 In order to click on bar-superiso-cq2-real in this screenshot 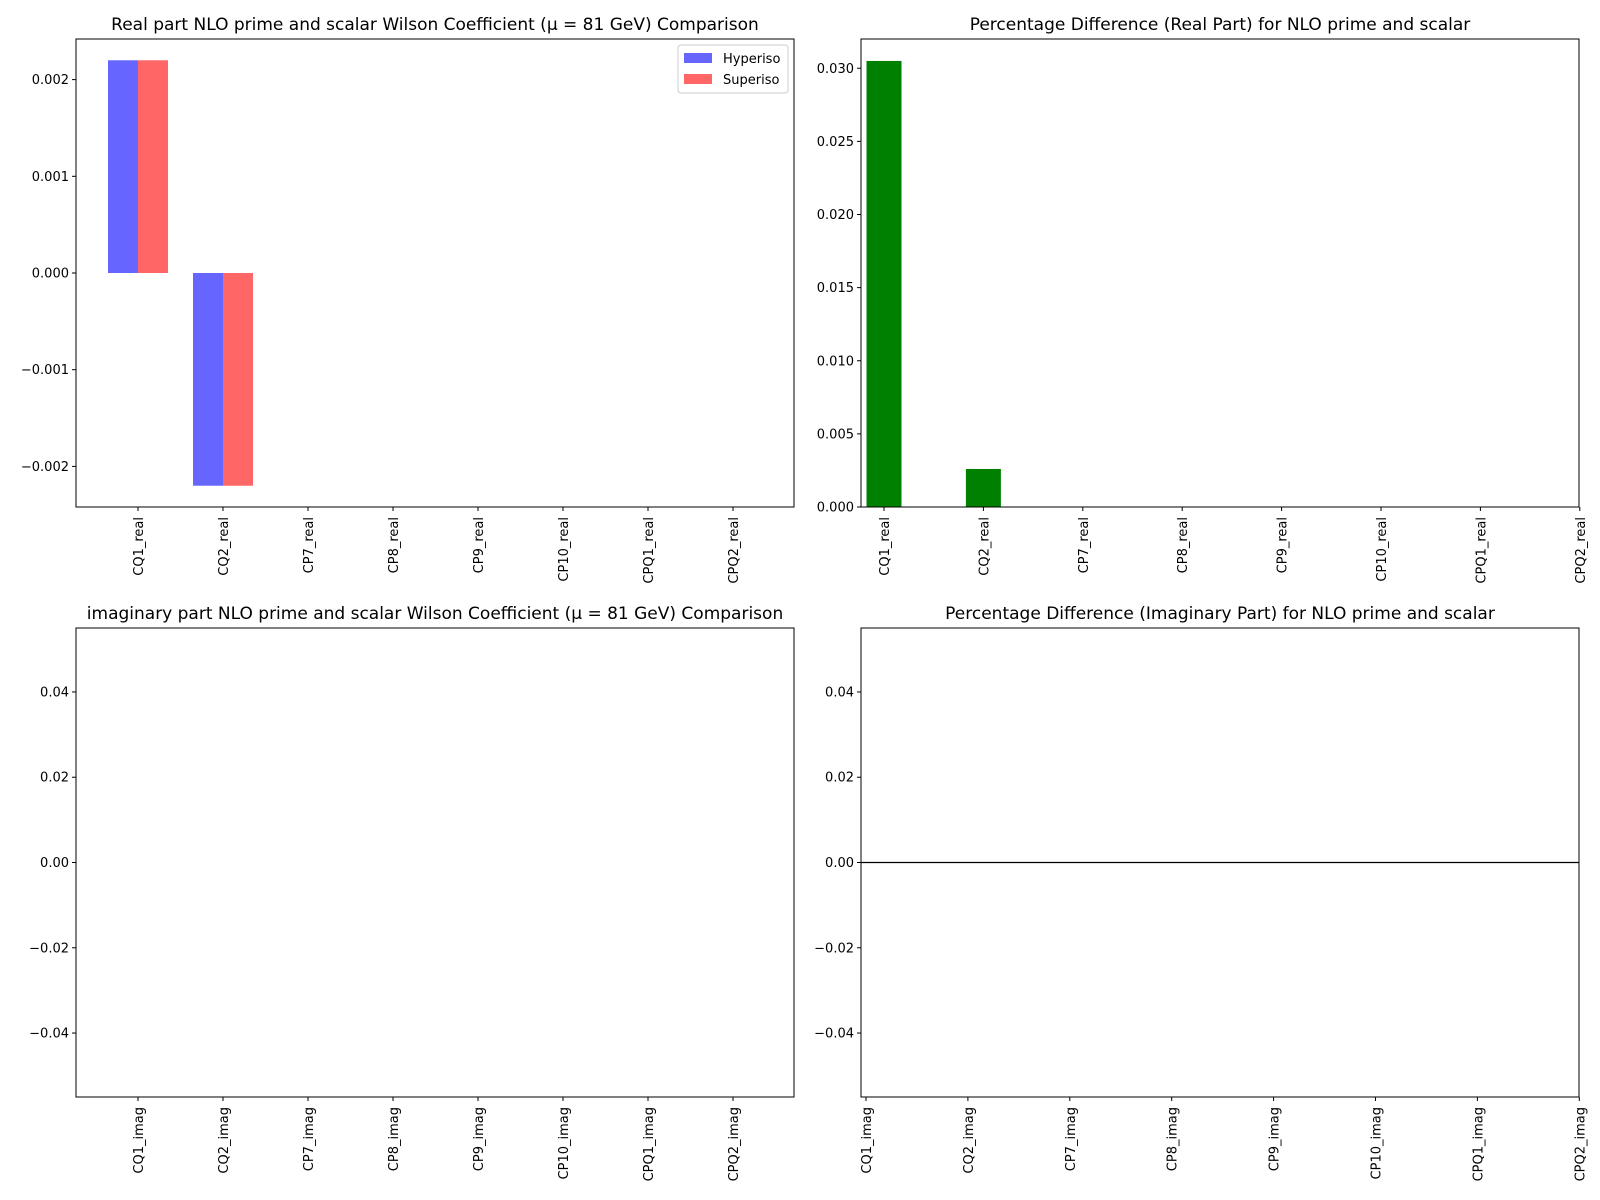, I will do `click(238, 379)`.